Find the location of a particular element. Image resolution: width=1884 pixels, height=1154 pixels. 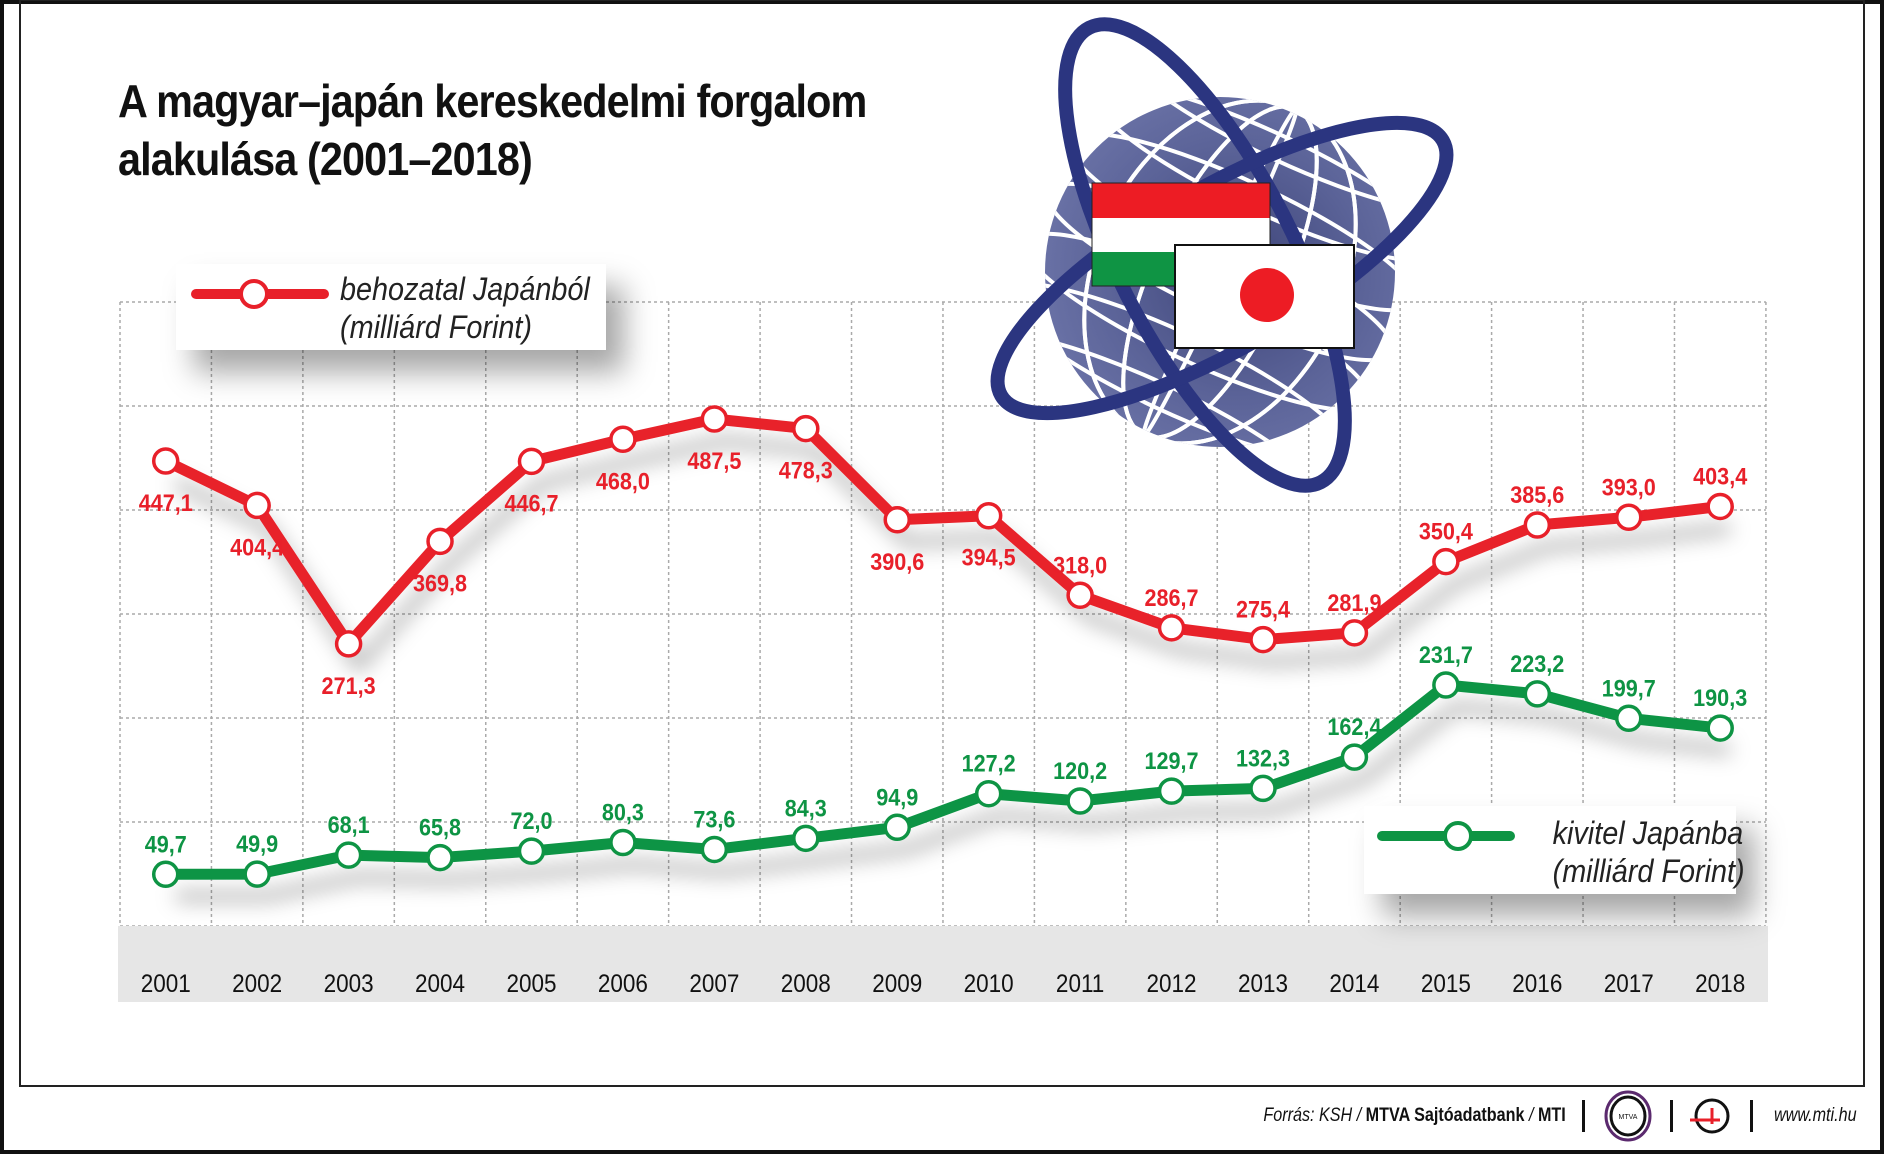

data-label: 68,1 is located at coordinates (349, 824).